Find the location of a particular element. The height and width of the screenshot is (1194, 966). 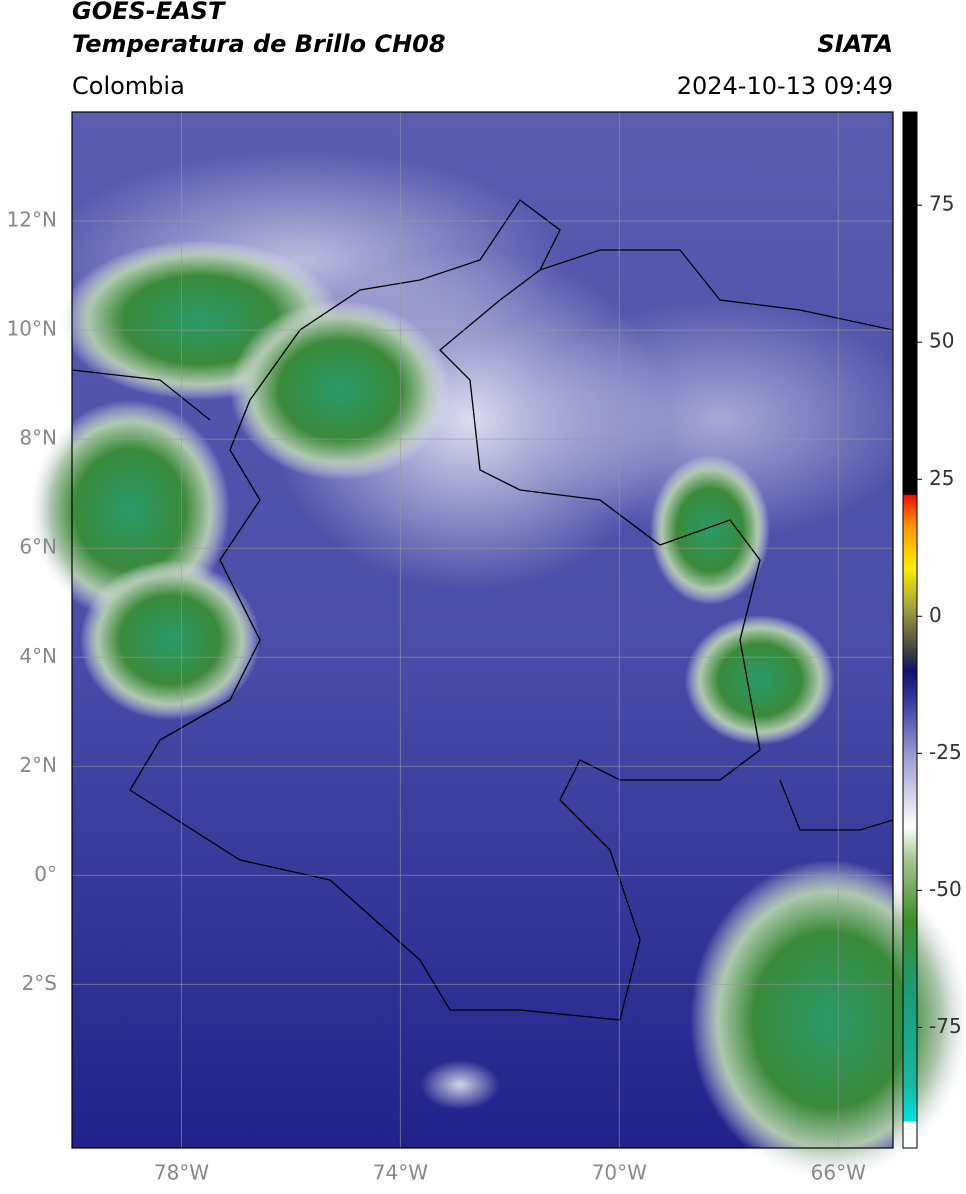

agency: SIATA is located at coordinates (855, 44).